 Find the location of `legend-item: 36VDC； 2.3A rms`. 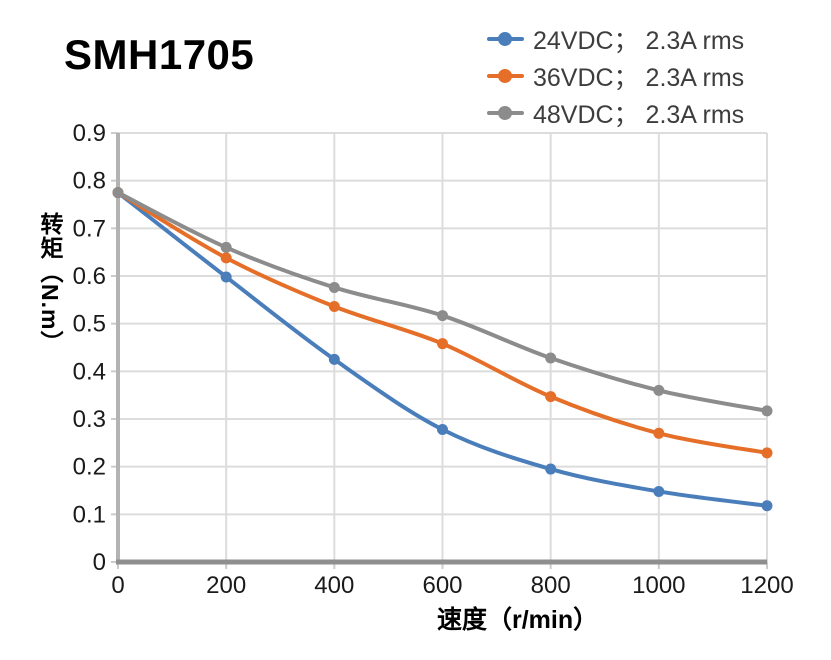

legend-item: 36VDC； 2.3A rms is located at coordinates (616, 76).